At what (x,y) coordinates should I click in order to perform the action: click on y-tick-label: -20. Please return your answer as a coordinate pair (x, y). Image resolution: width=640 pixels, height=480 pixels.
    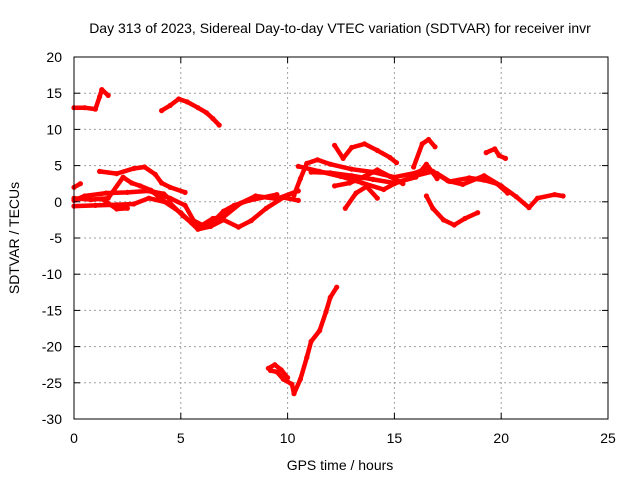
    Looking at the image, I should click on (52, 347).